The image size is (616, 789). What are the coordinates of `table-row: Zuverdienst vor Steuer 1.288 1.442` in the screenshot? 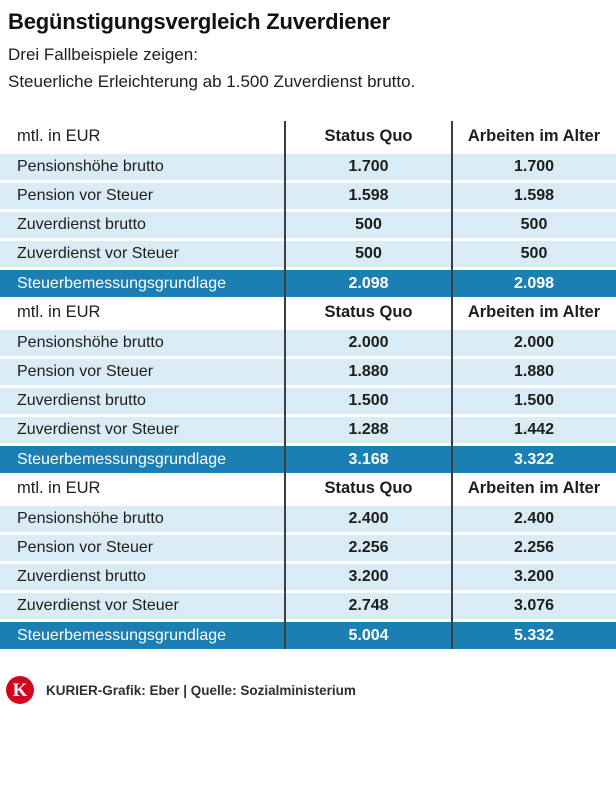 It's located at (308, 430).